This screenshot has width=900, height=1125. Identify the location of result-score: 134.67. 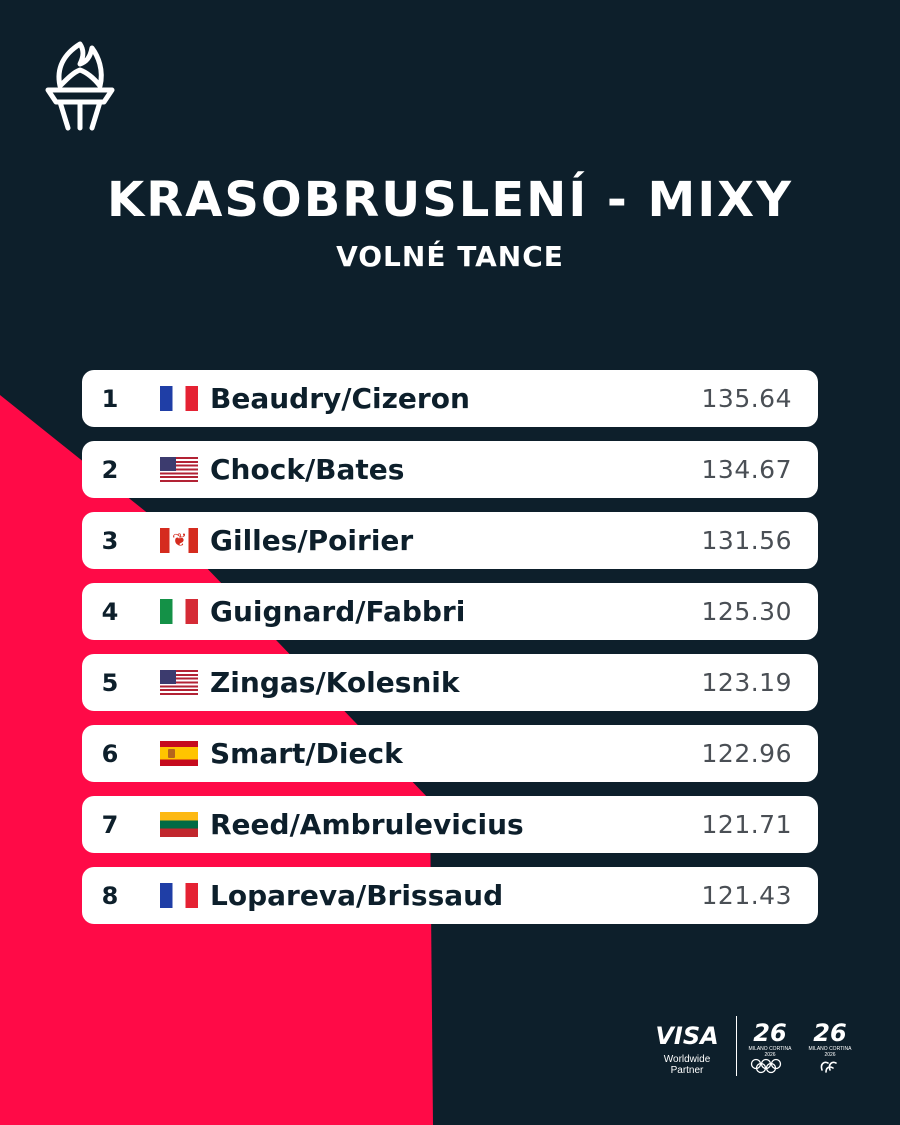
(746, 469).